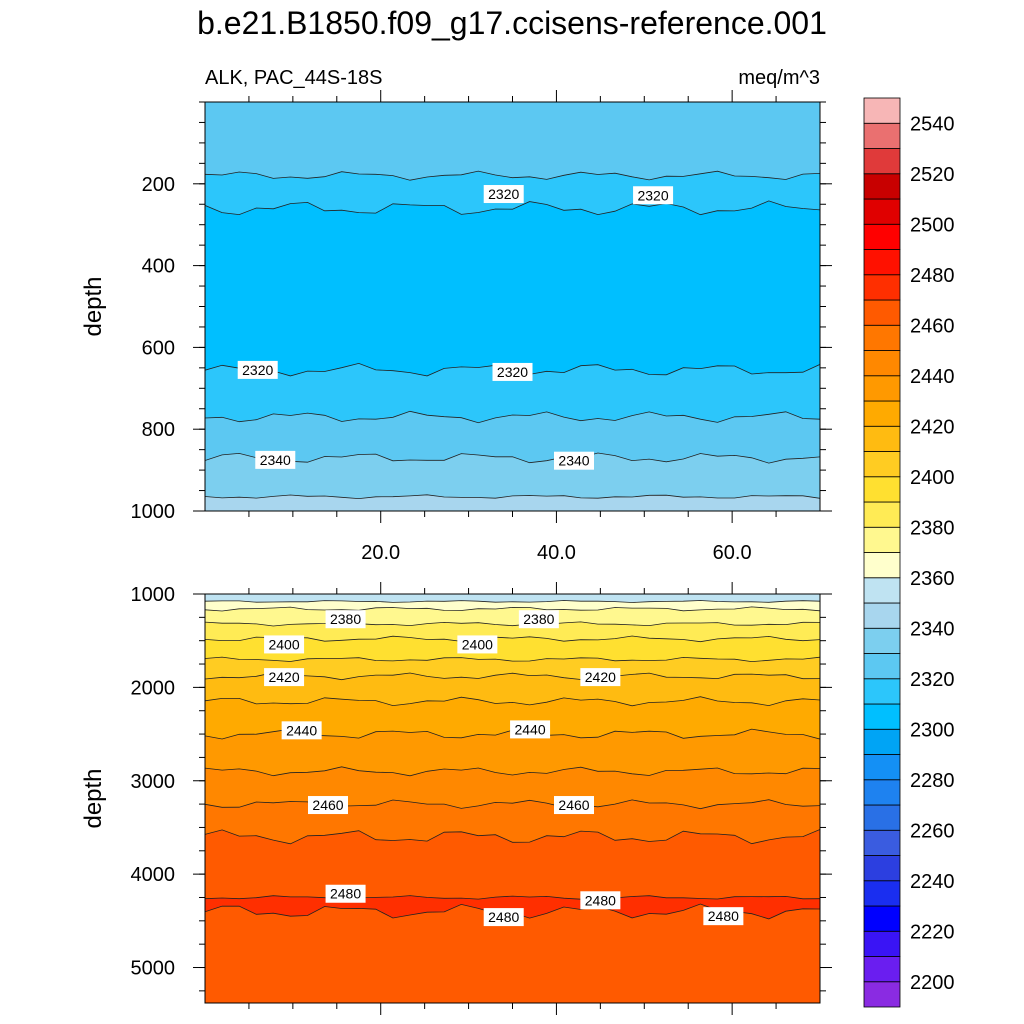 This screenshot has width=1024, height=1024. I want to click on colorbar-label: 2440, so click(932, 377).